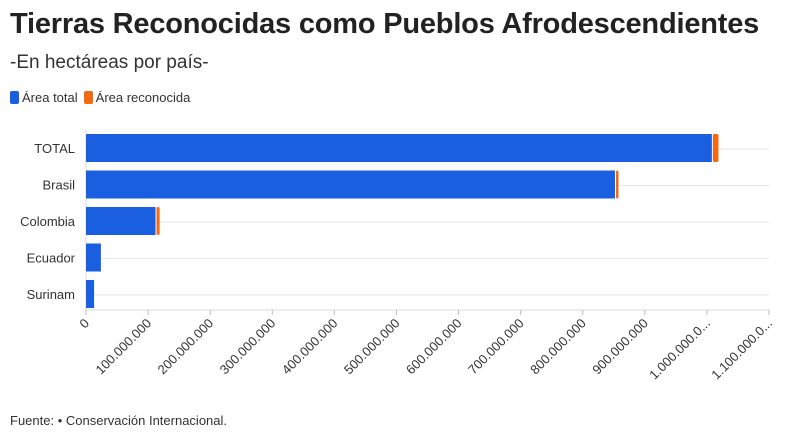 Image resolution: width=795 pixels, height=433 pixels. Describe the element at coordinates (14, 97) in the screenshot. I see `legend-swatch-area-total` at that location.